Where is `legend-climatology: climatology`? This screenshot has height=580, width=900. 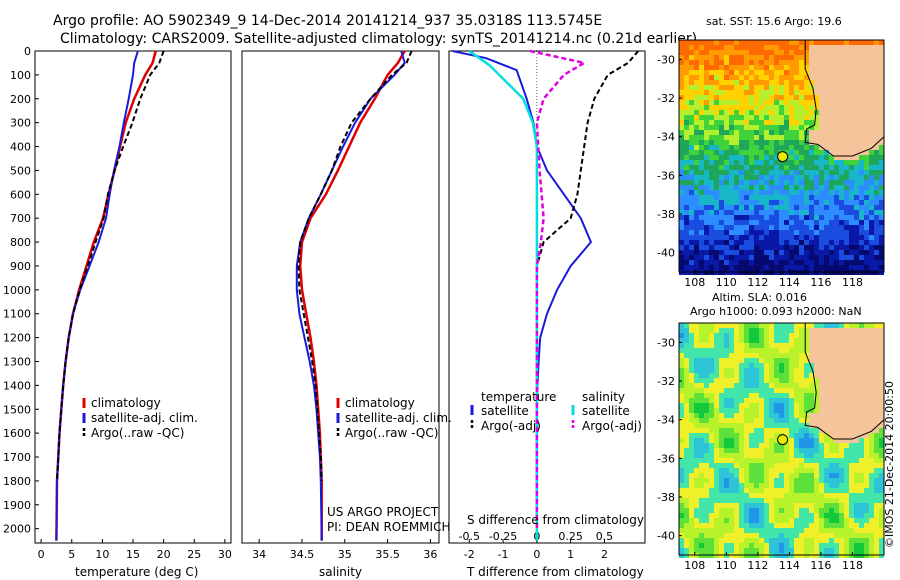
legend-climatology: climatology is located at coordinates (380, 403).